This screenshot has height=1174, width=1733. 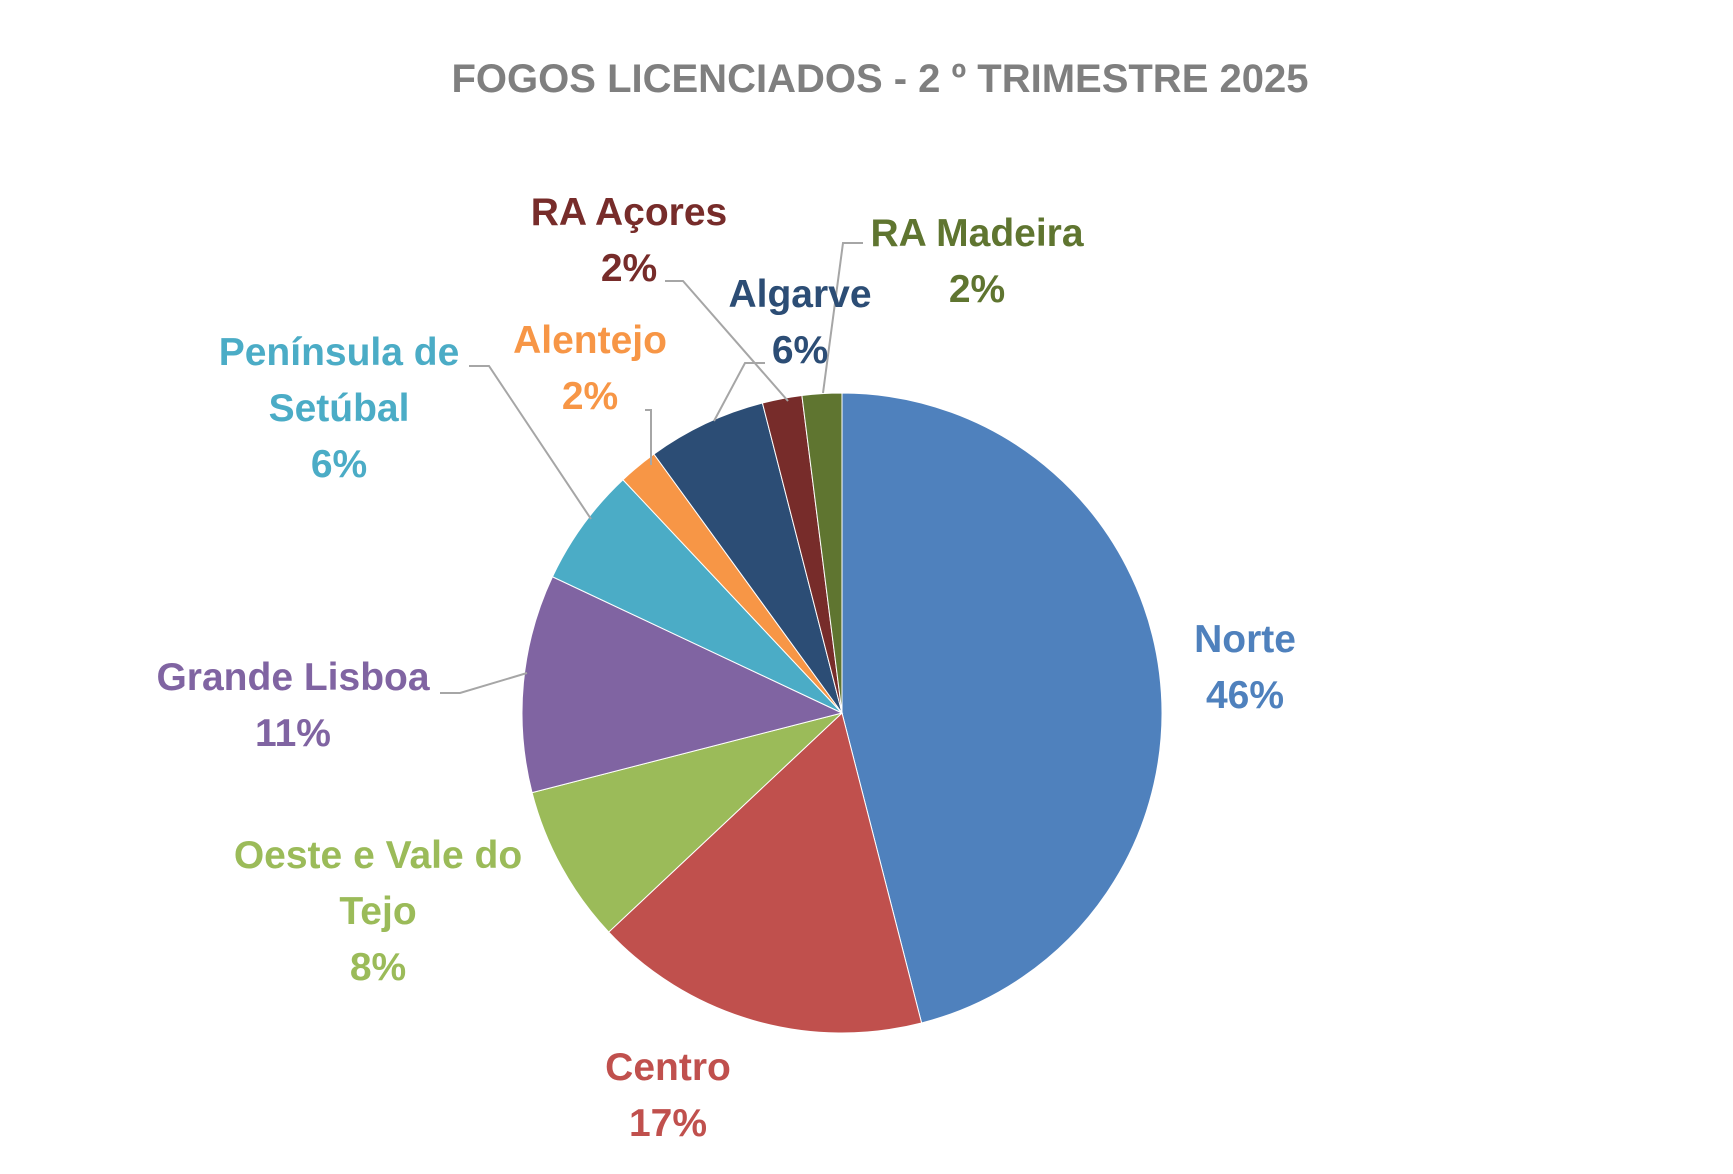 I want to click on pie-slice-peninsula-de-setubal, so click(x=697, y=596).